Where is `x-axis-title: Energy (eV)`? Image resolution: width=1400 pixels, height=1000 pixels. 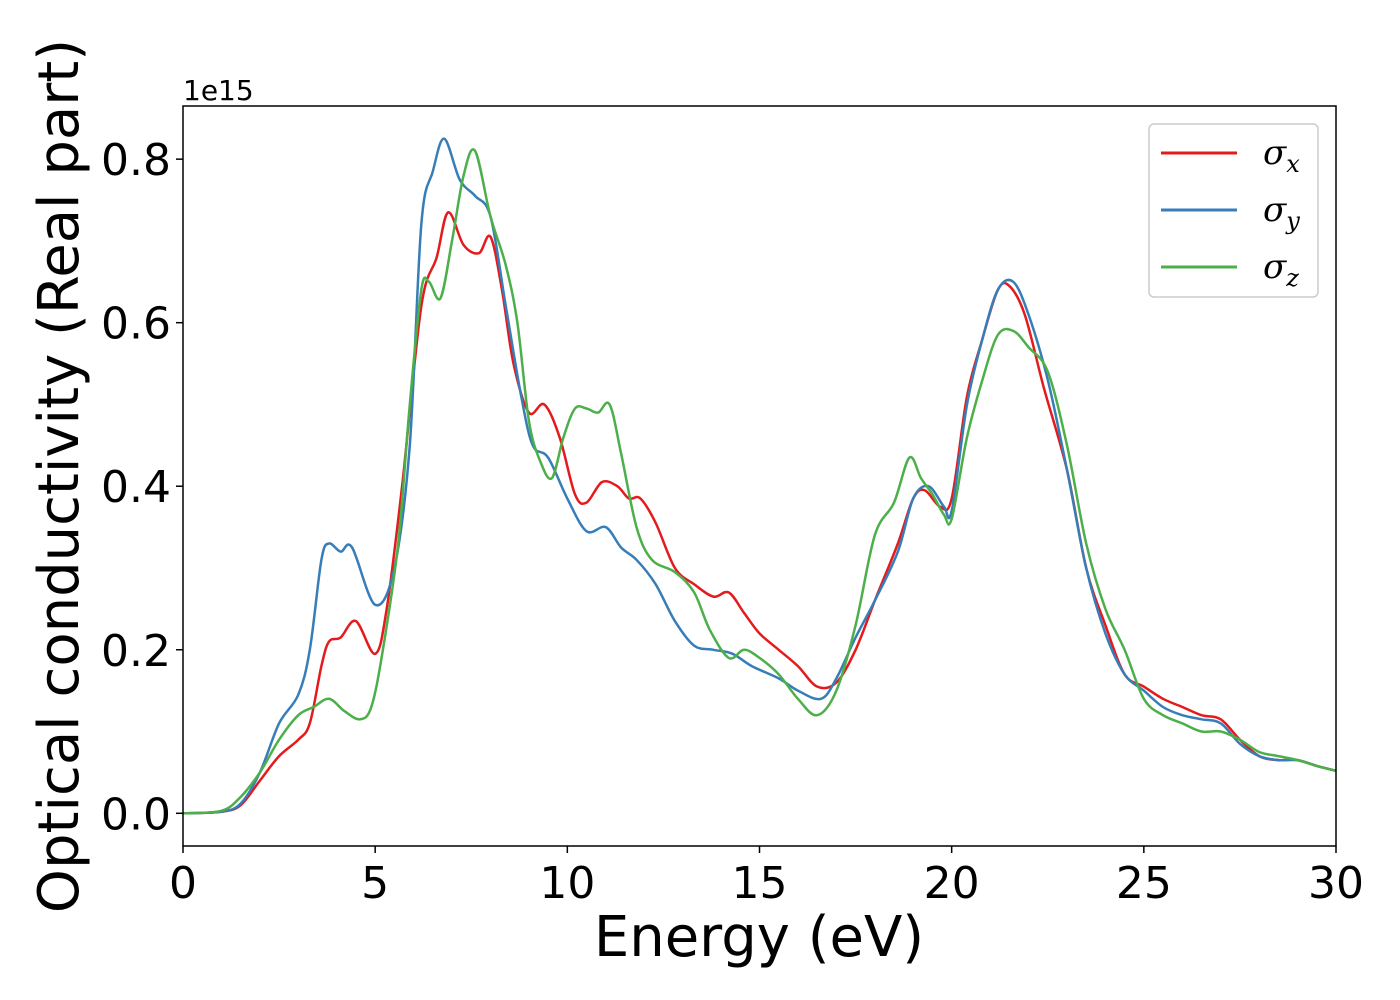
x-axis-title: Energy (eV) is located at coordinates (759, 937).